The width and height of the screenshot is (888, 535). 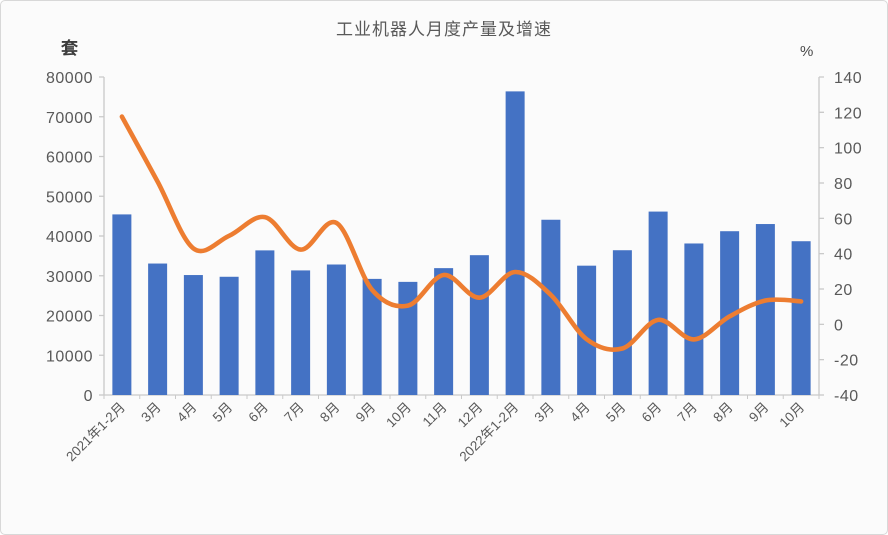 I want to click on left-axis-tick-label: 40000, so click(x=69, y=237).